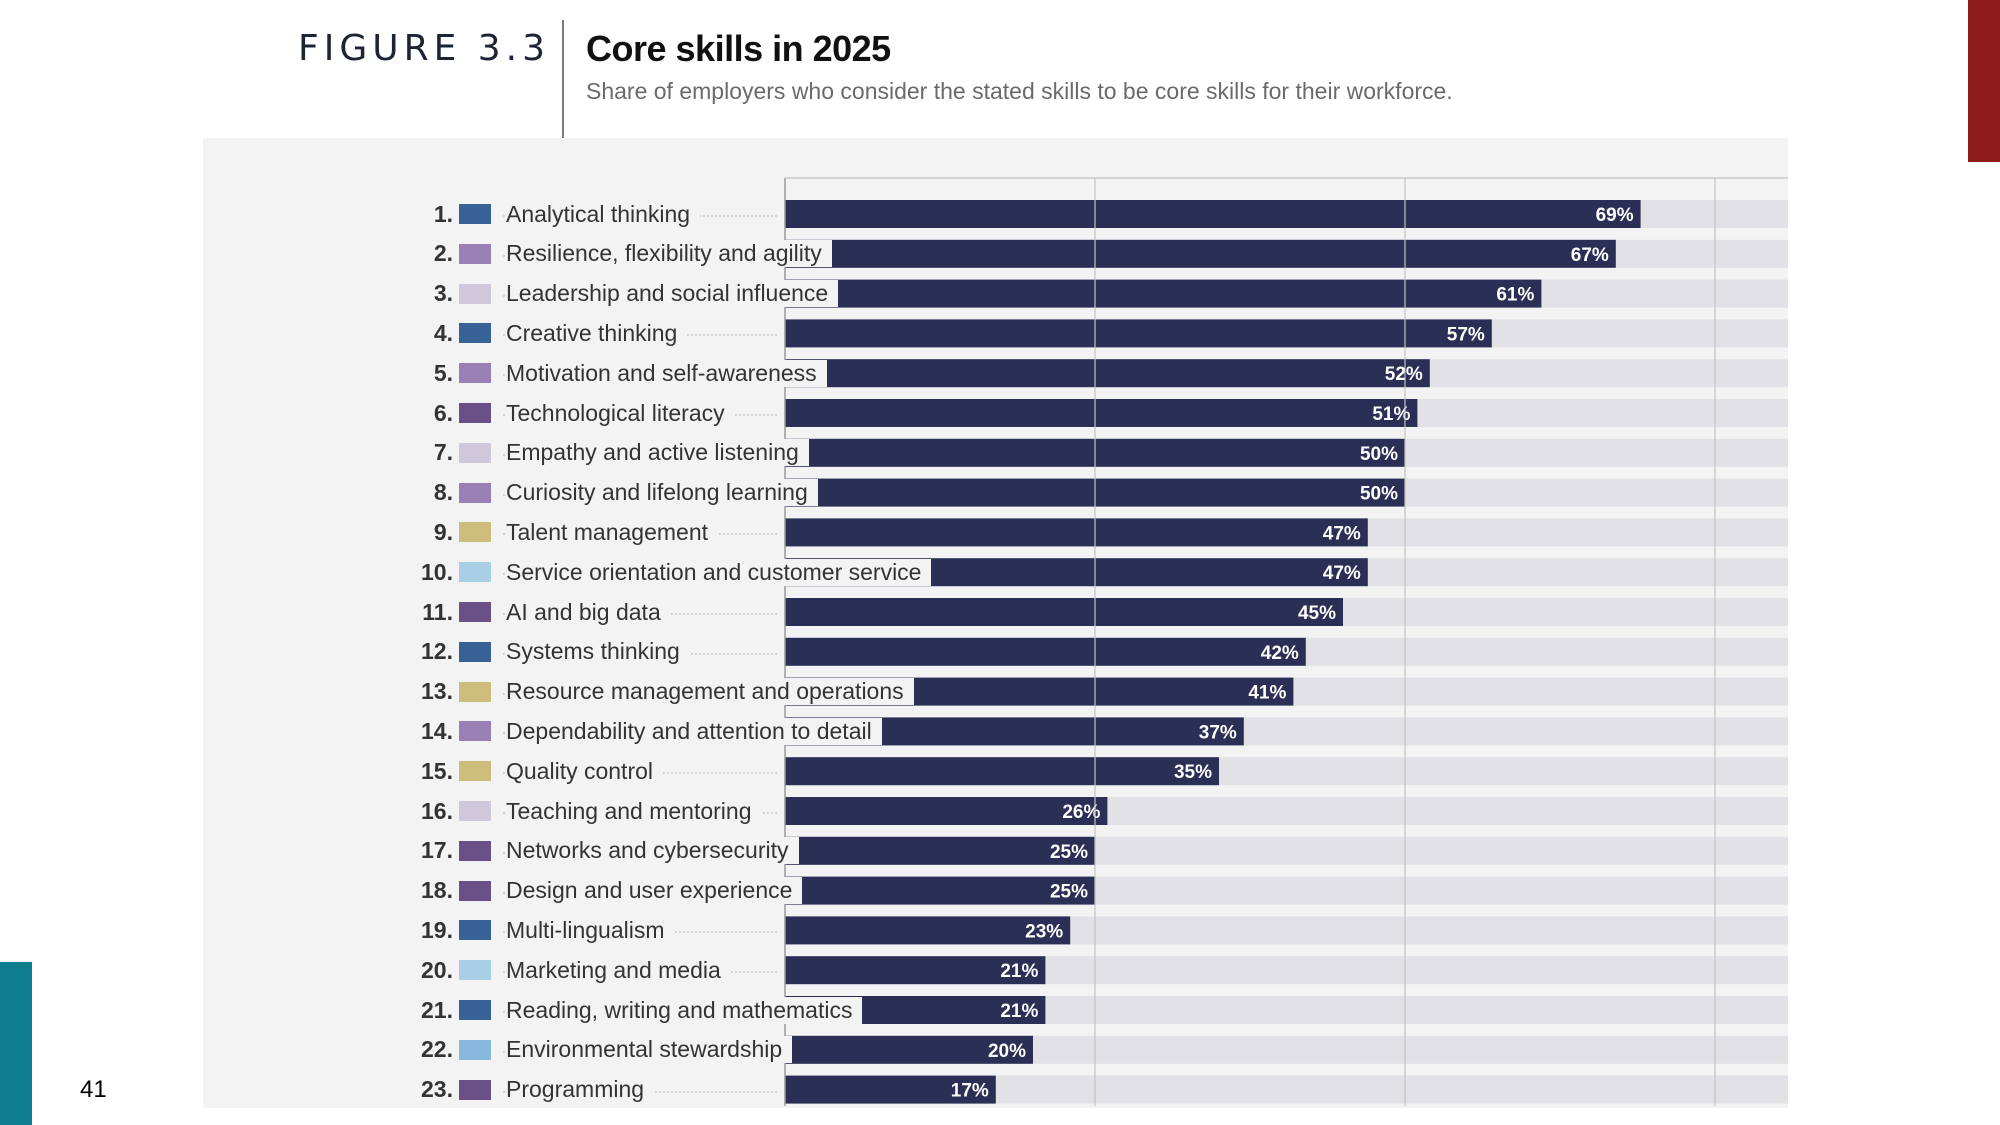 This screenshot has width=2000, height=1125. Describe the element at coordinates (585, 771) in the screenshot. I see `category-label: Quality control` at that location.